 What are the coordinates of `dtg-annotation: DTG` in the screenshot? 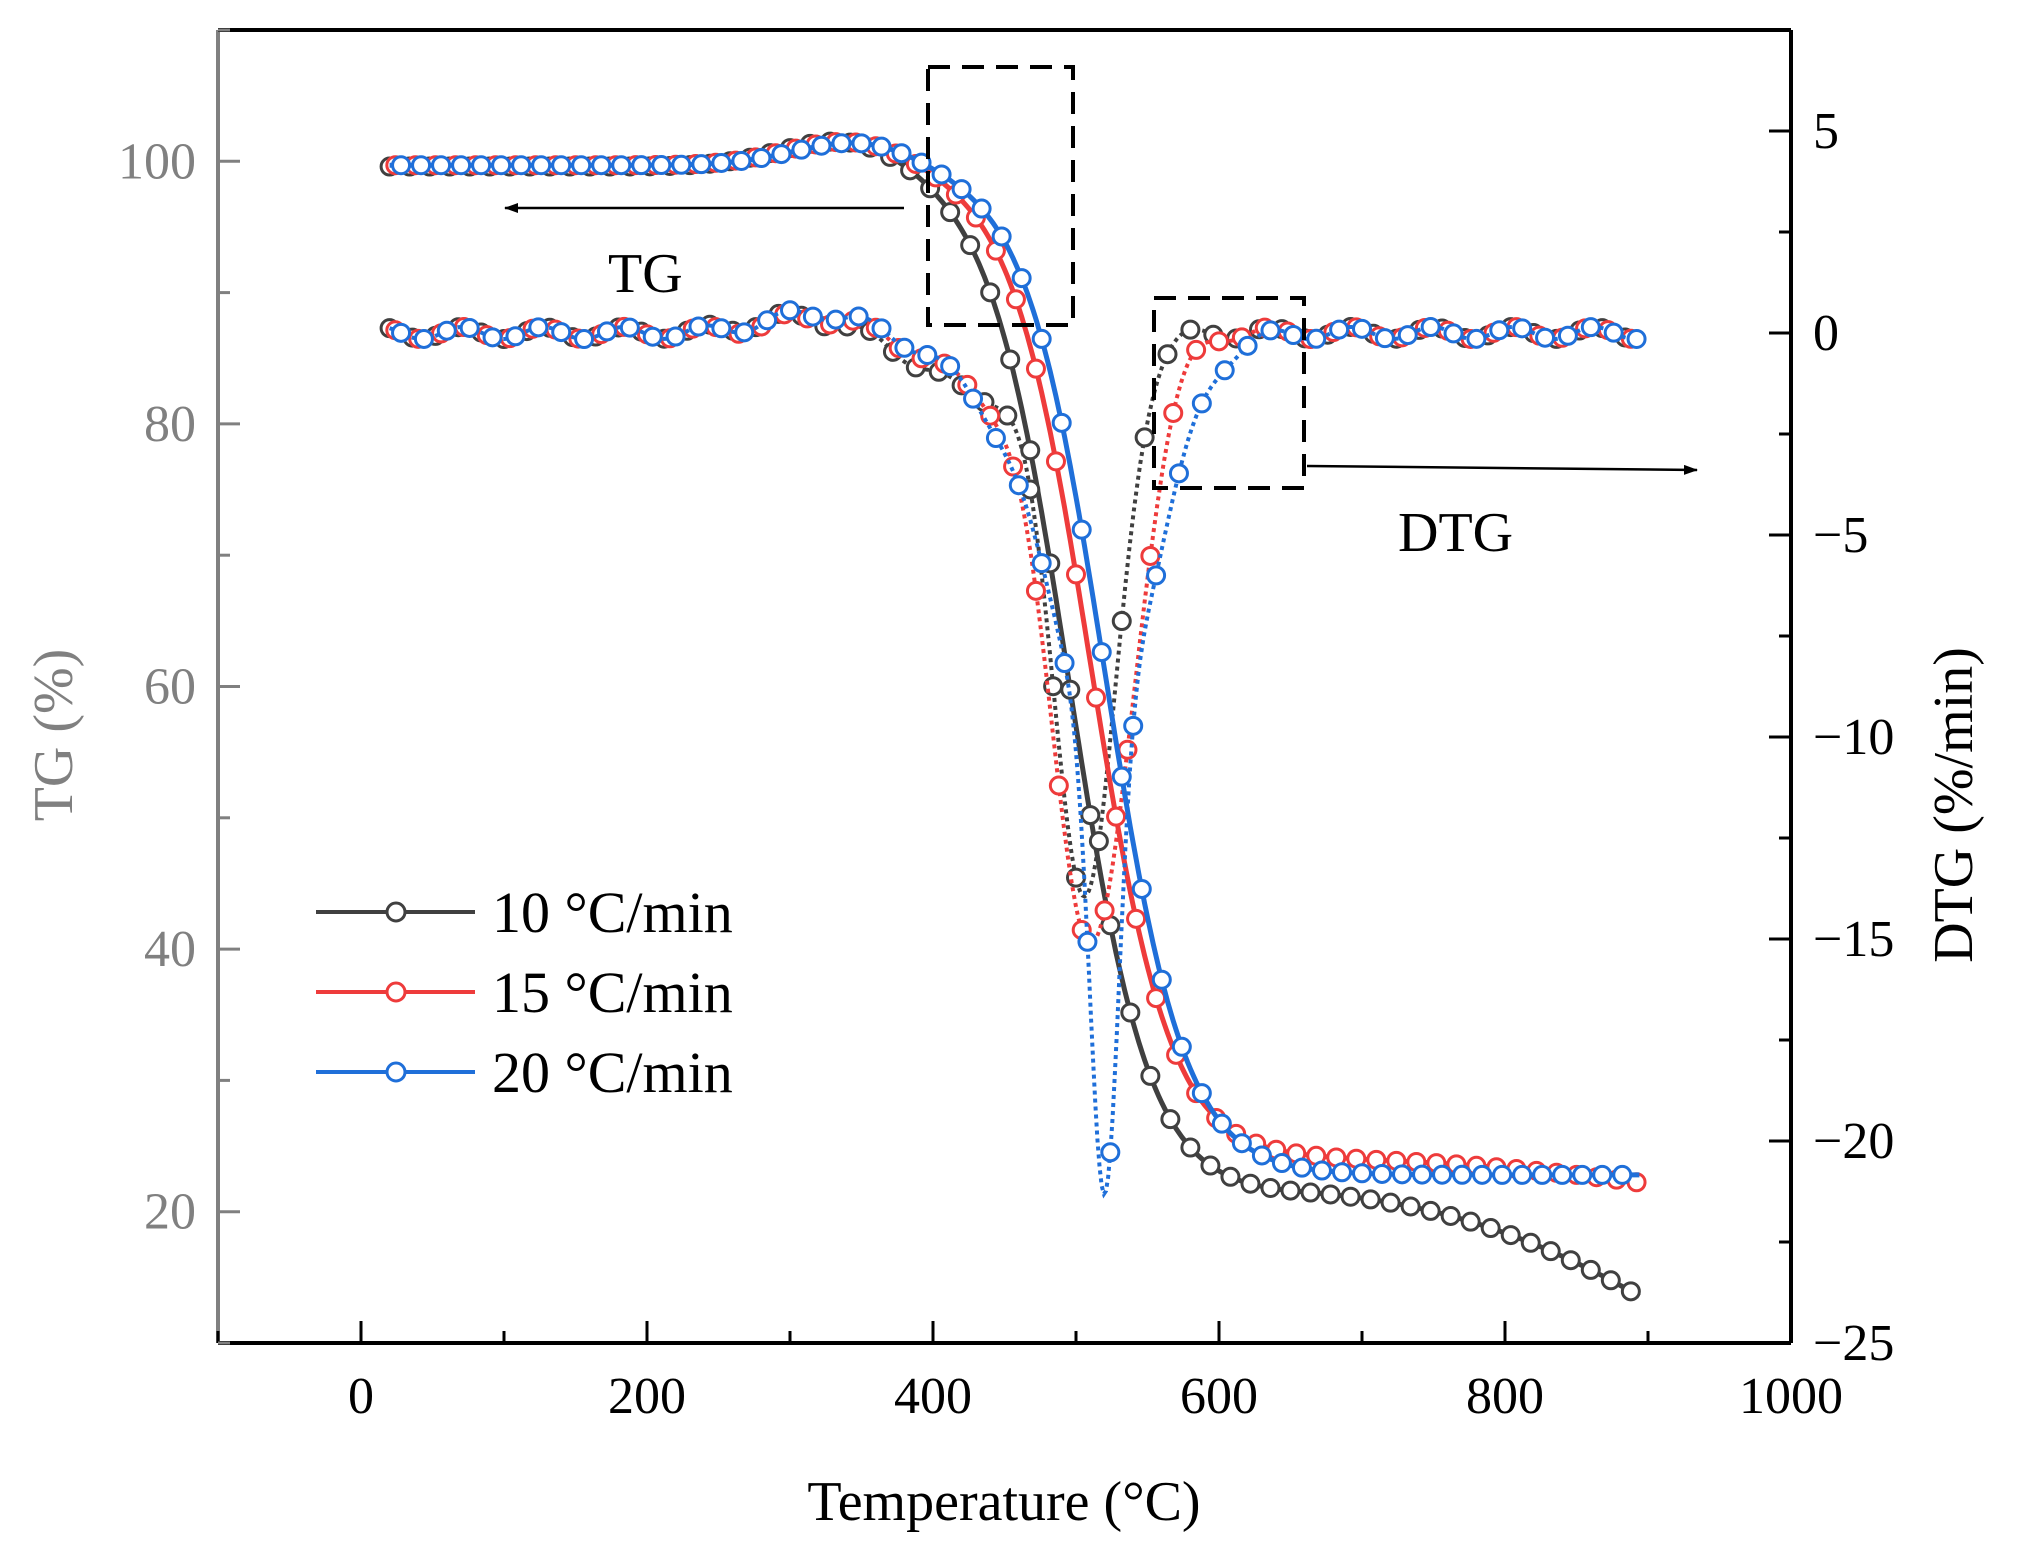 It's located at (1455, 533).